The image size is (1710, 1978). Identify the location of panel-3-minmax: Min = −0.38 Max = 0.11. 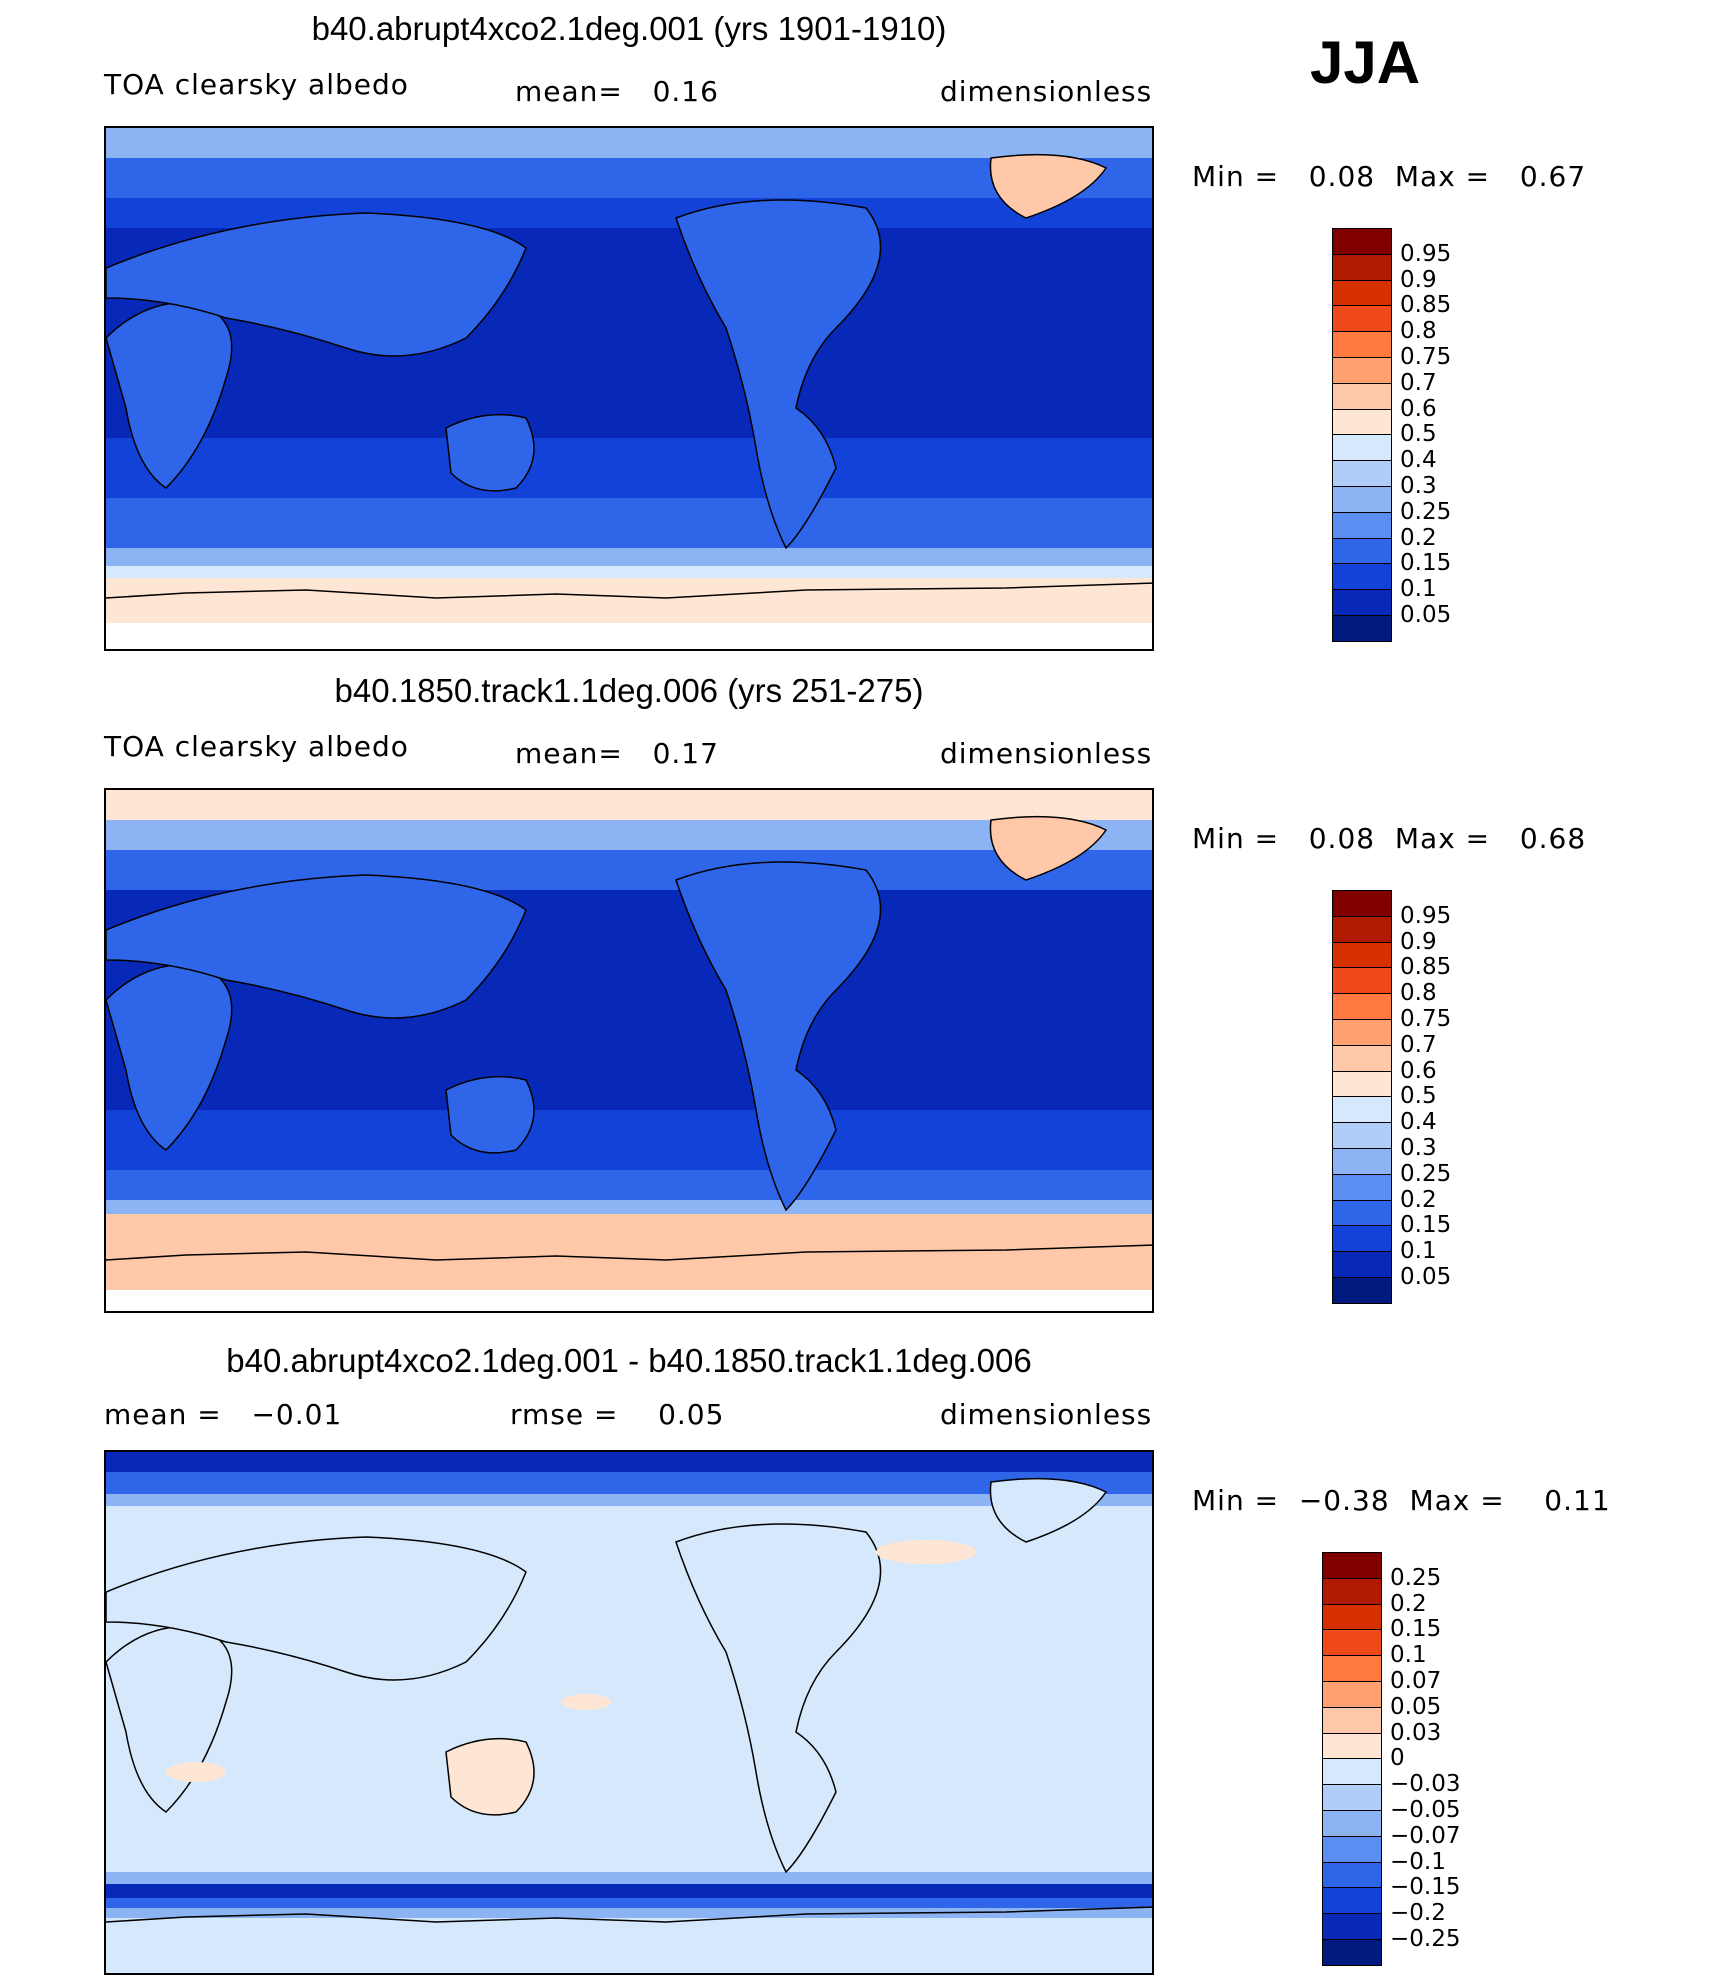
(1401, 1500).